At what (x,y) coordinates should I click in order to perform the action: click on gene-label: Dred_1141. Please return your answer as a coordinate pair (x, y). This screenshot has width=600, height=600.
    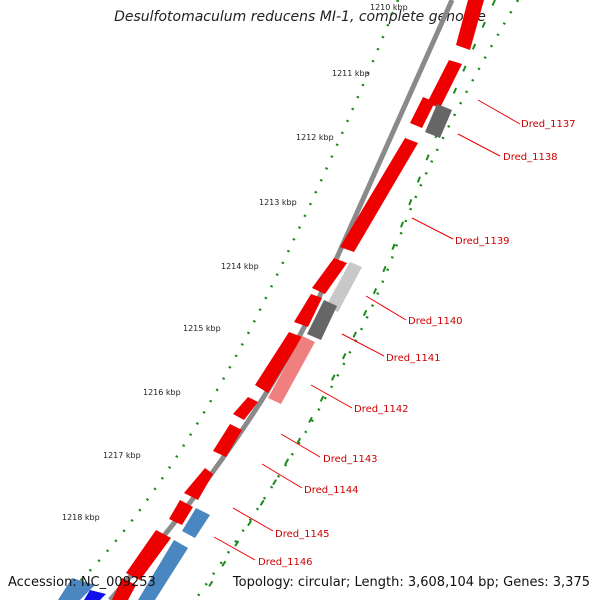
    Looking at the image, I should click on (413, 358).